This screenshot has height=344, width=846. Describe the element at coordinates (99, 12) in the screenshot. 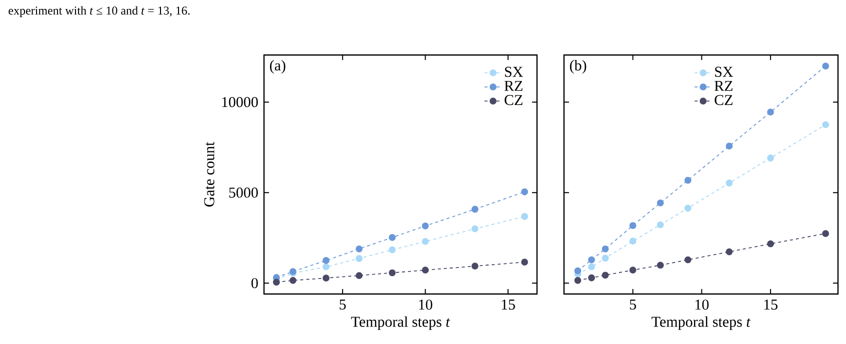

I see `text: experiment with t ≤ 10 and t = 13, 16.` at that location.